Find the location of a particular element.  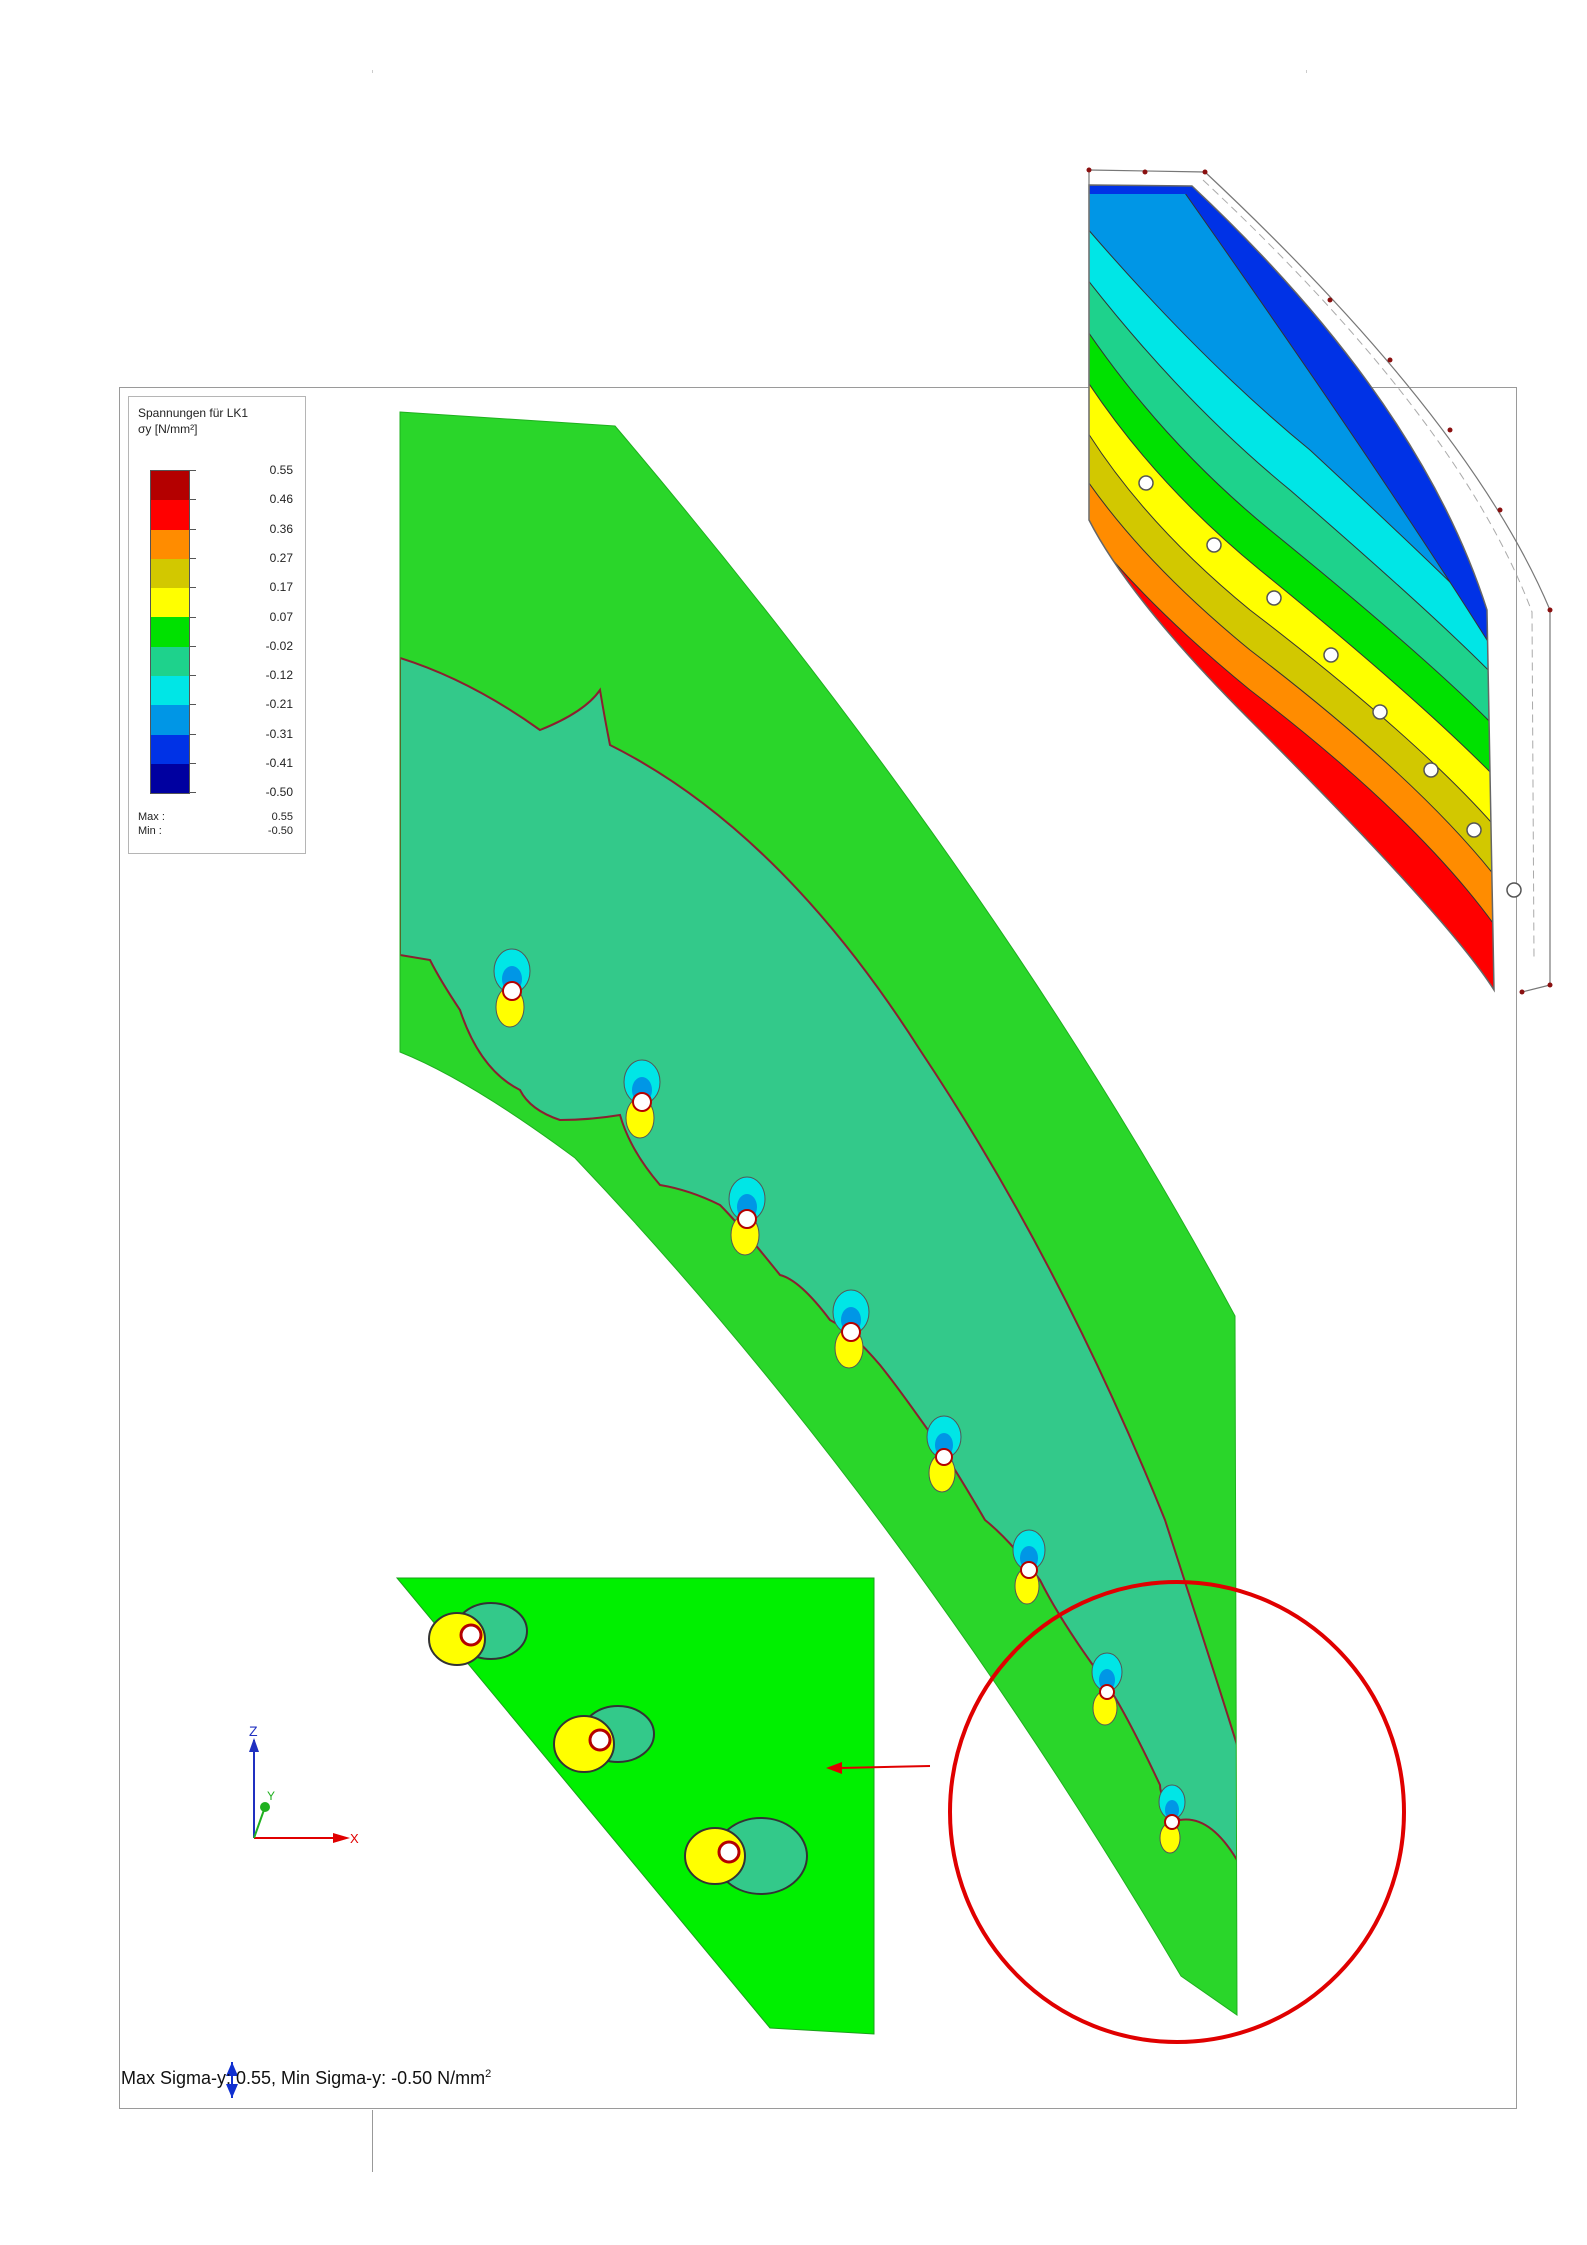

legend-value: 0.46 is located at coordinates (281, 499).